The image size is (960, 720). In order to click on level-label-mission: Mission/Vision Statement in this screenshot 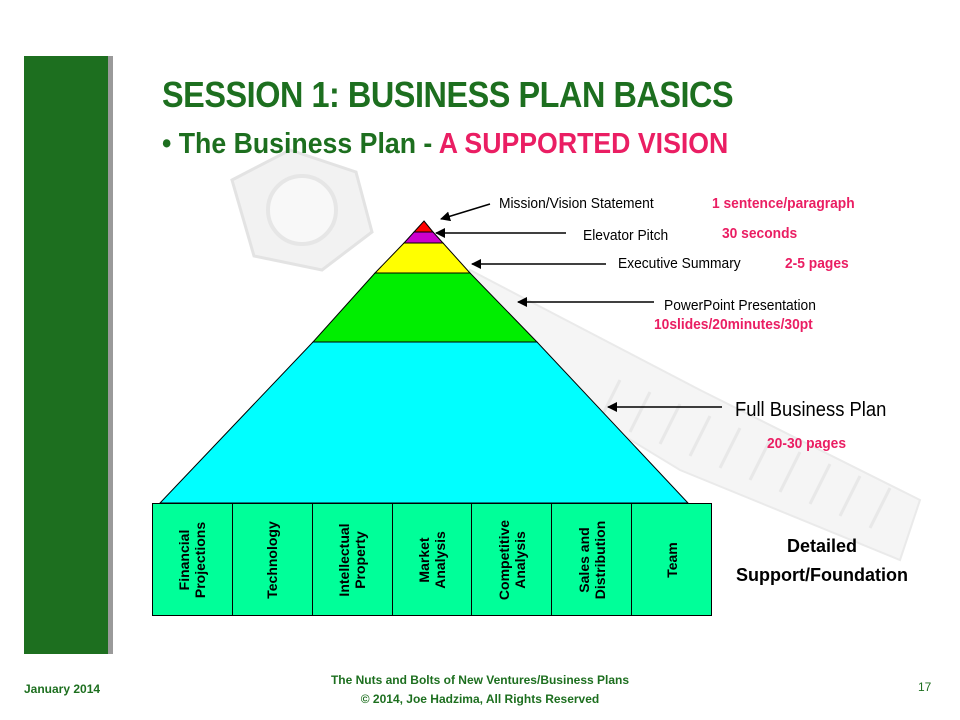, I will do `click(576, 203)`.